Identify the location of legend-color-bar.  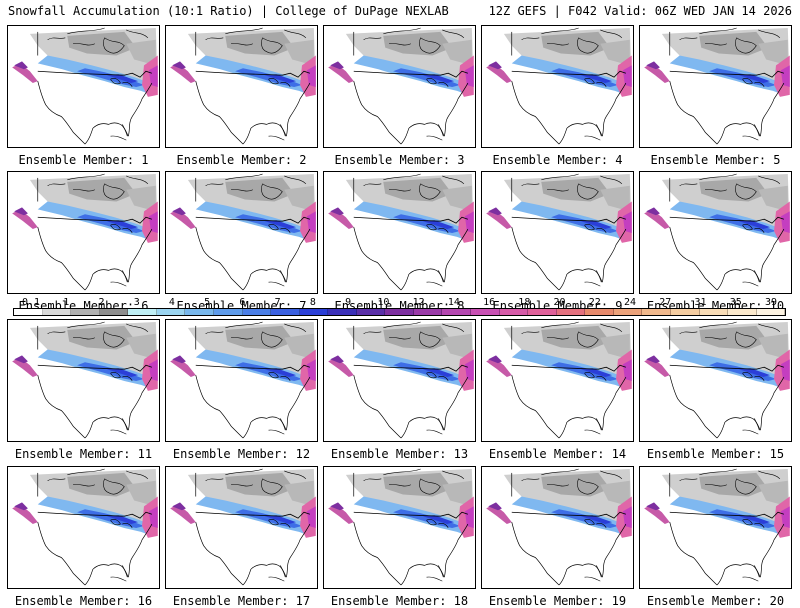
(399, 312).